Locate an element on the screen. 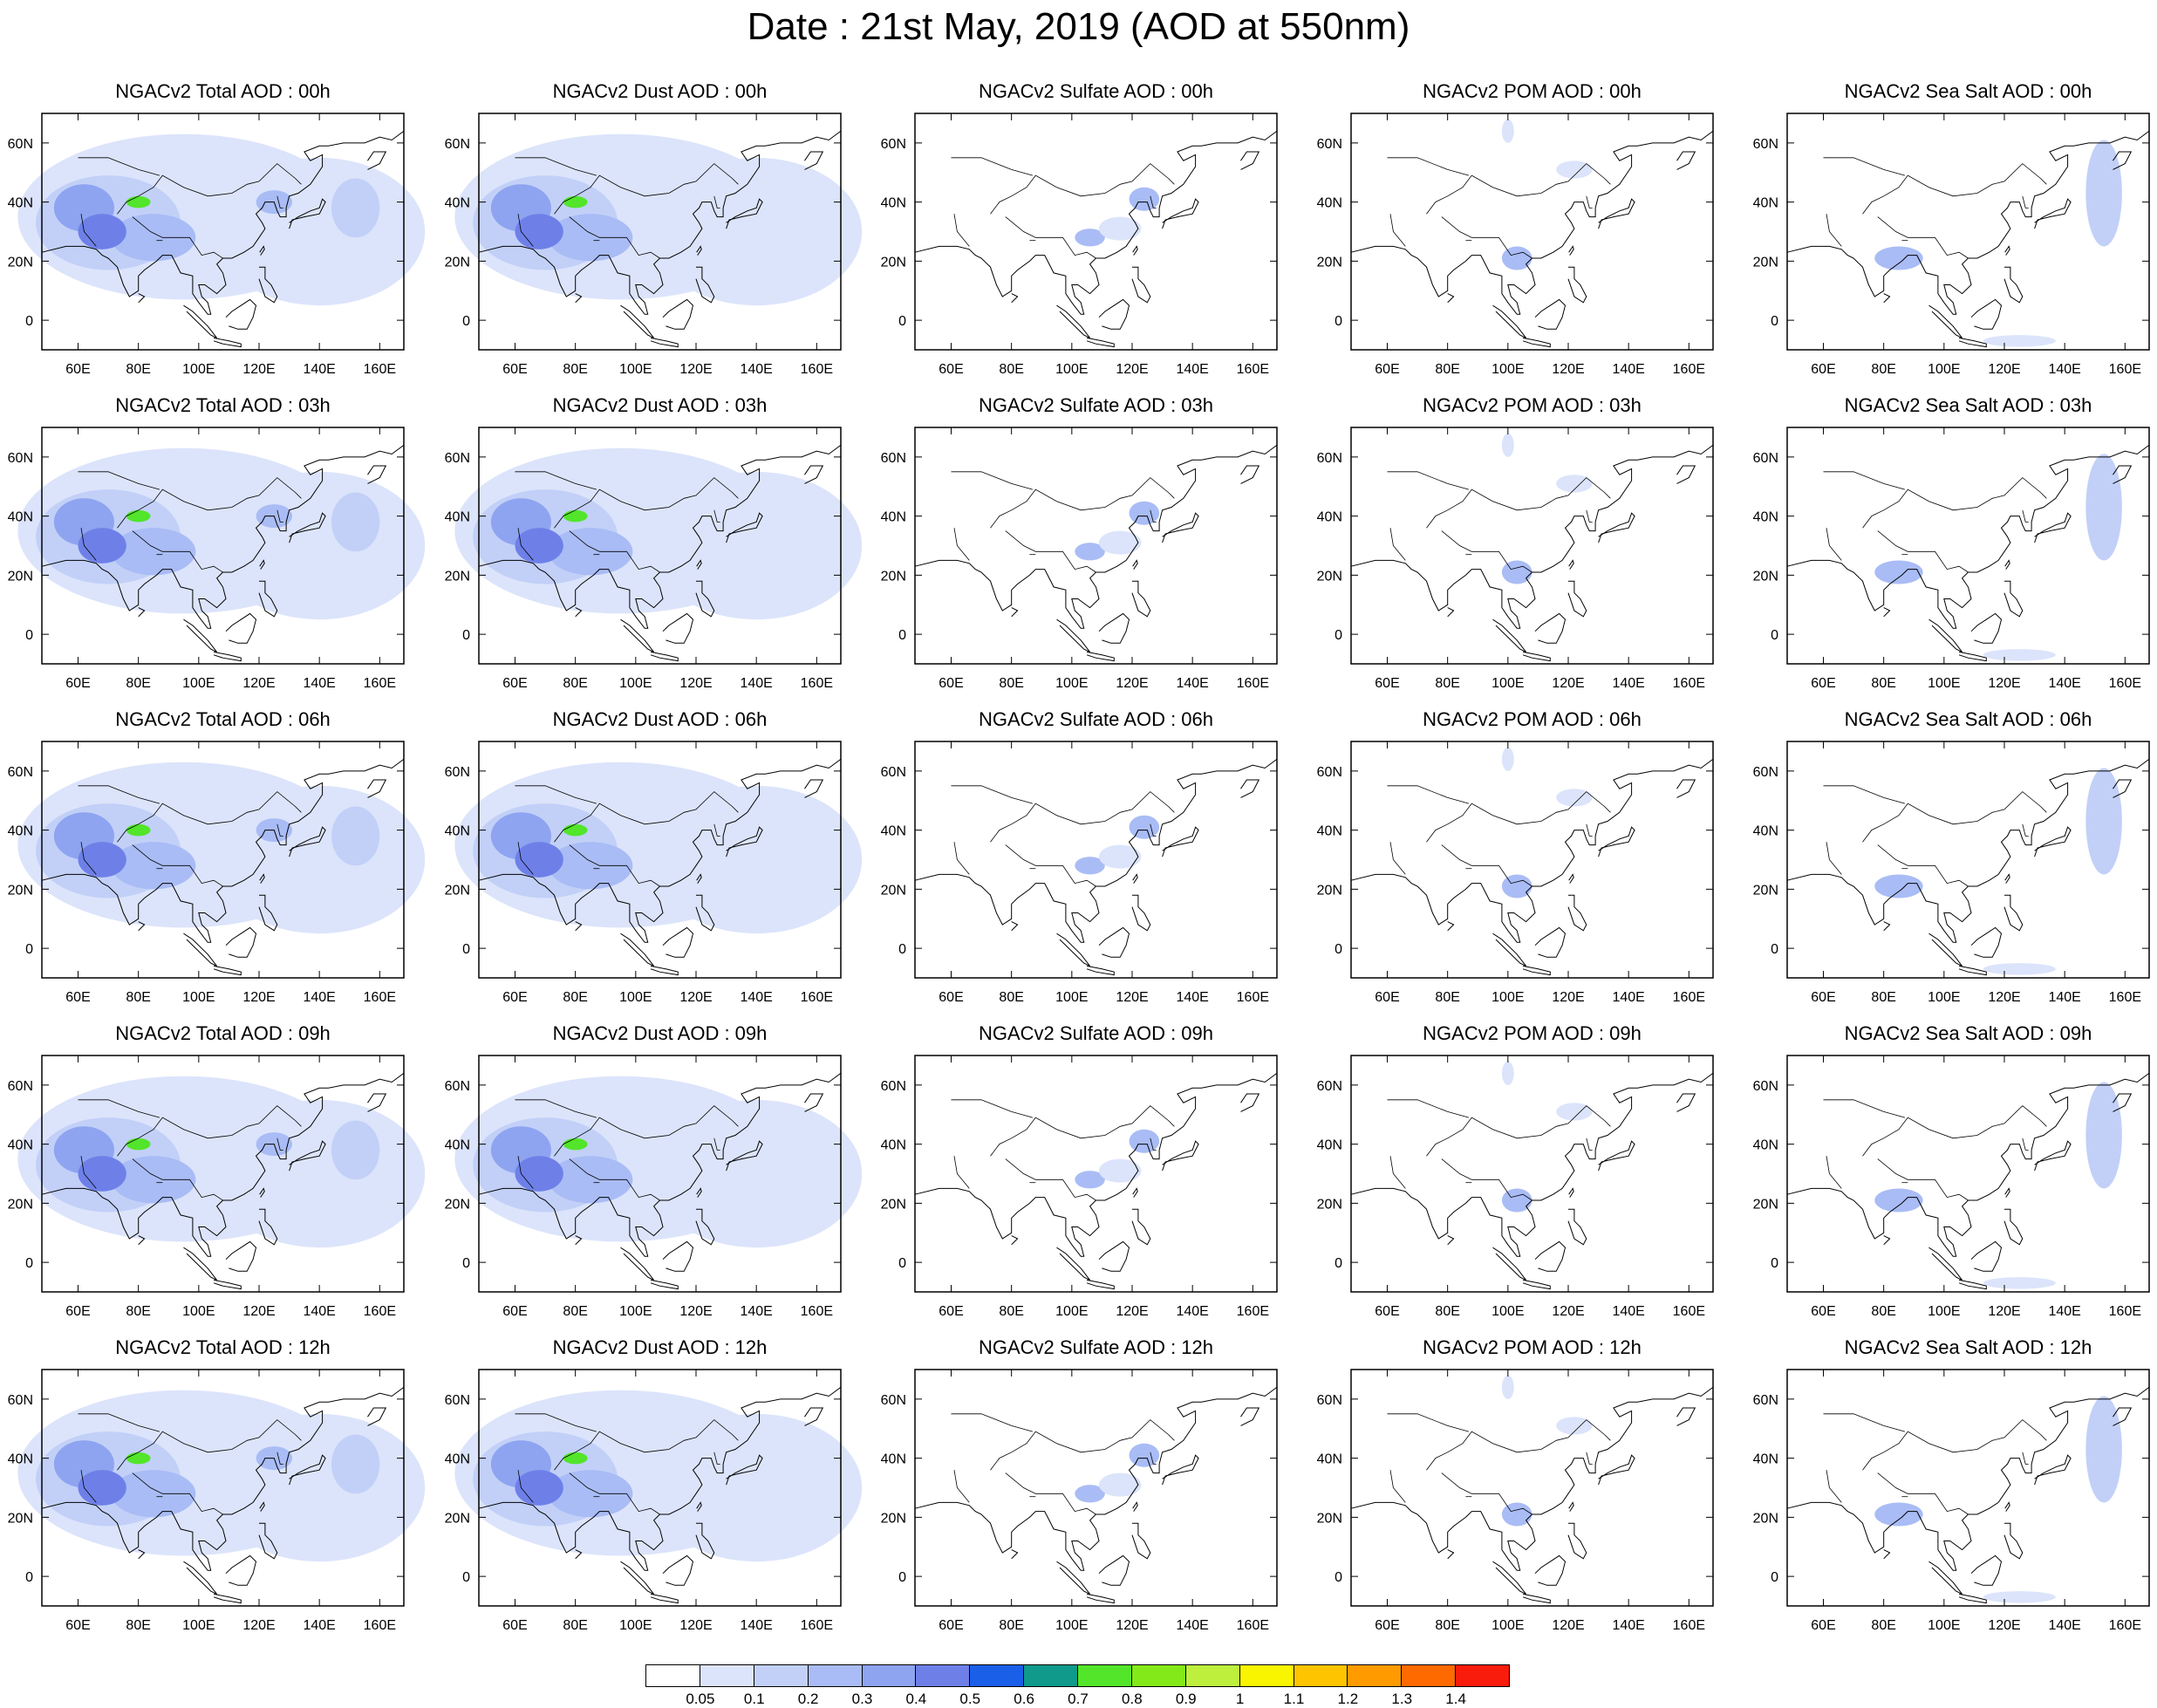  colorbar-label: 0.2 is located at coordinates (808, 1699).